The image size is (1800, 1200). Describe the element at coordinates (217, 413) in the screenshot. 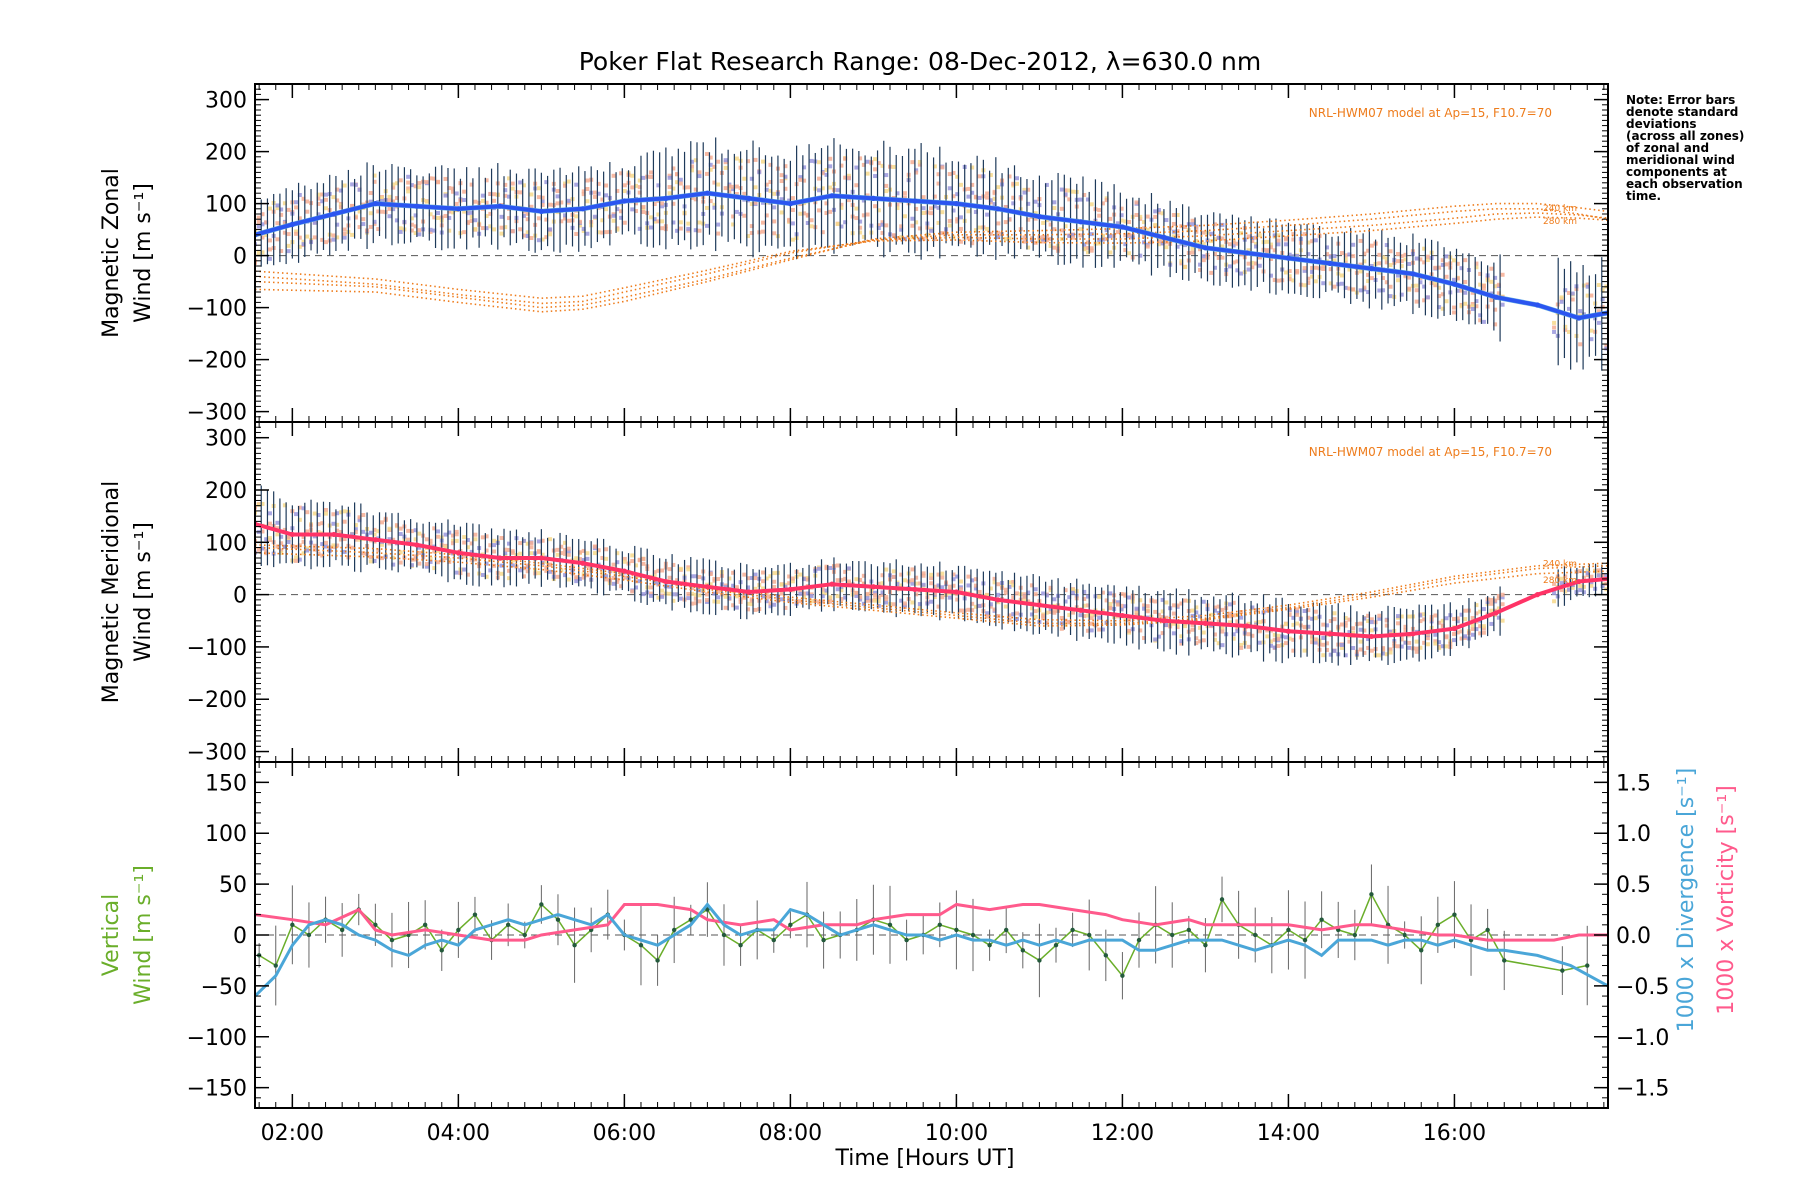

I see `y-tick-label: −300` at that location.